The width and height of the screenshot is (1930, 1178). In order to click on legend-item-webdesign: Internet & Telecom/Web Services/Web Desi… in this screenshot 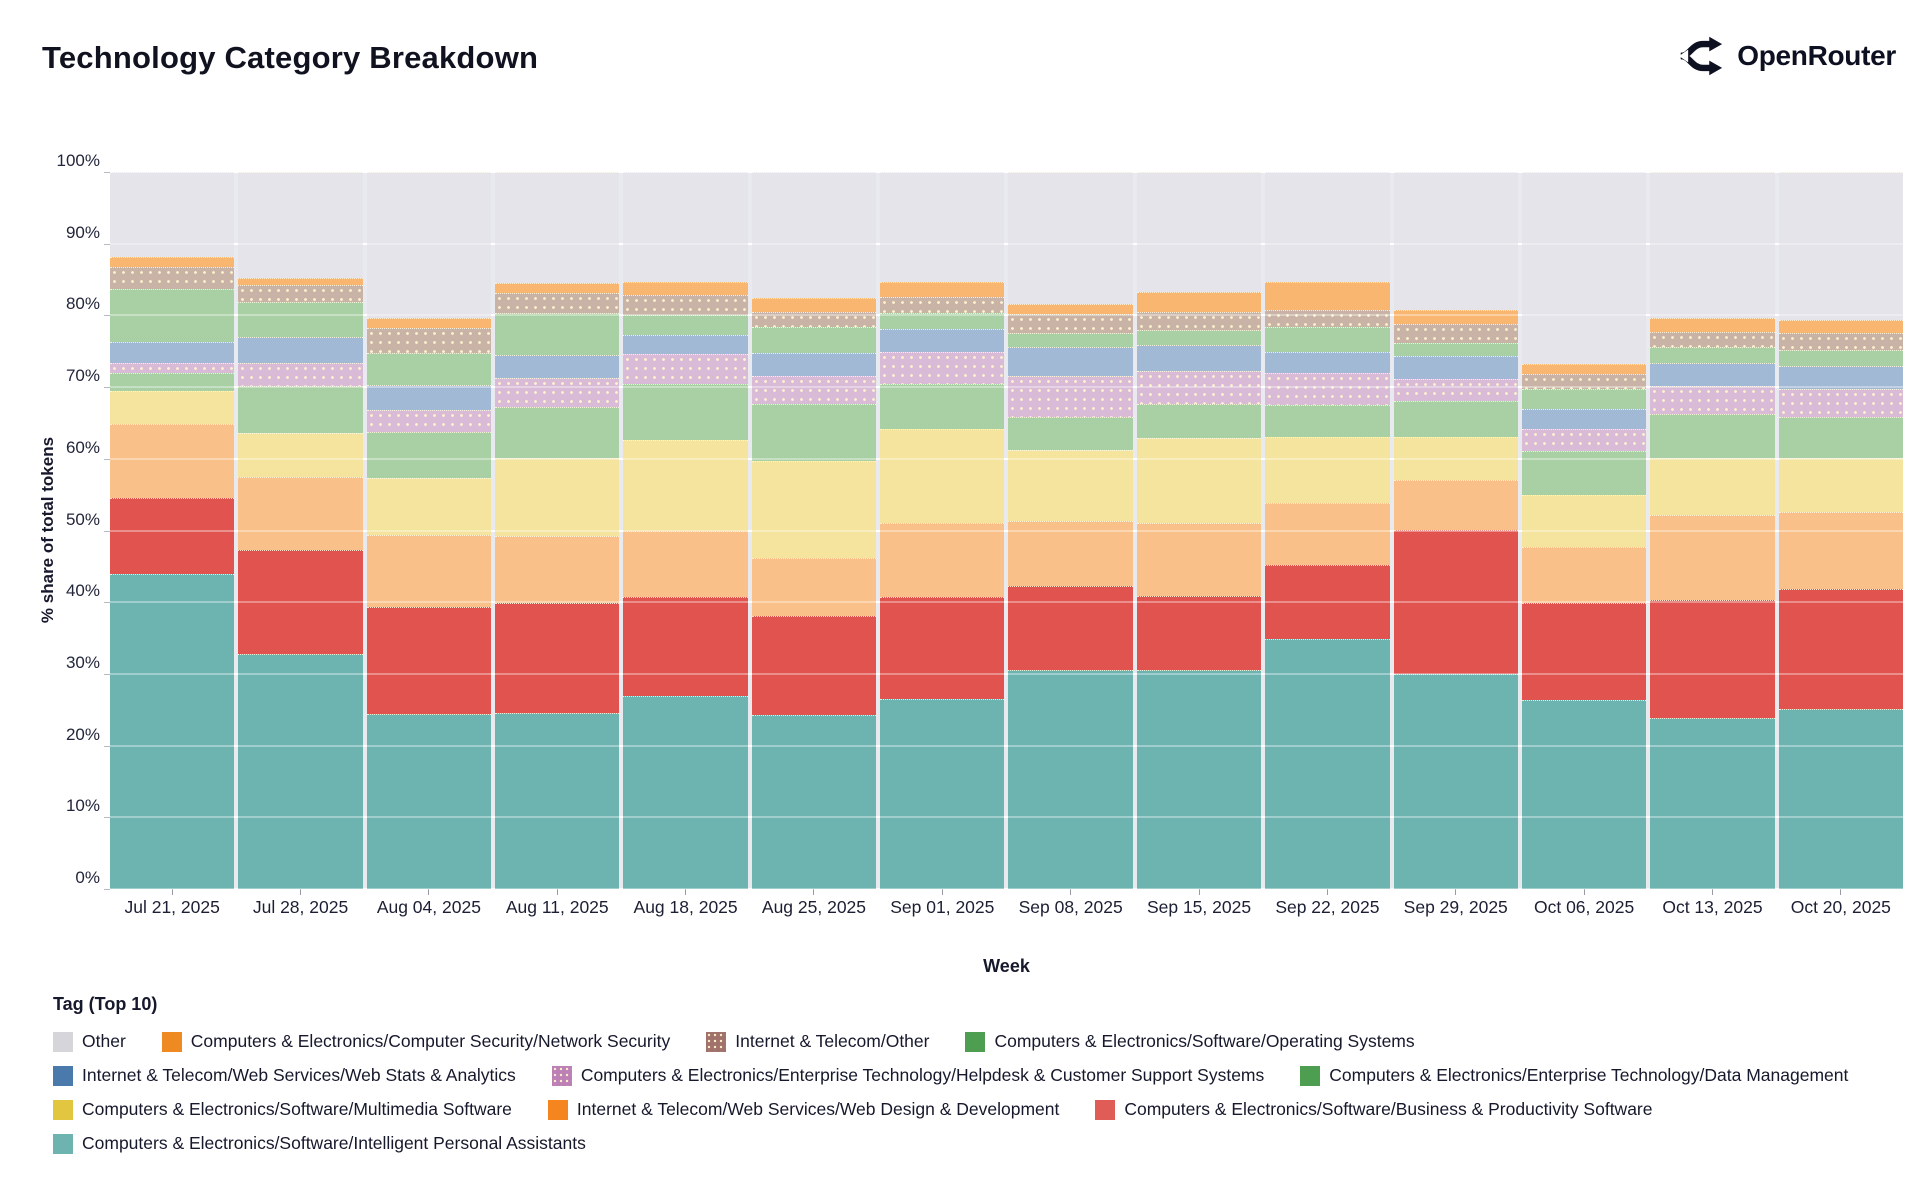, I will do `click(803, 1109)`.